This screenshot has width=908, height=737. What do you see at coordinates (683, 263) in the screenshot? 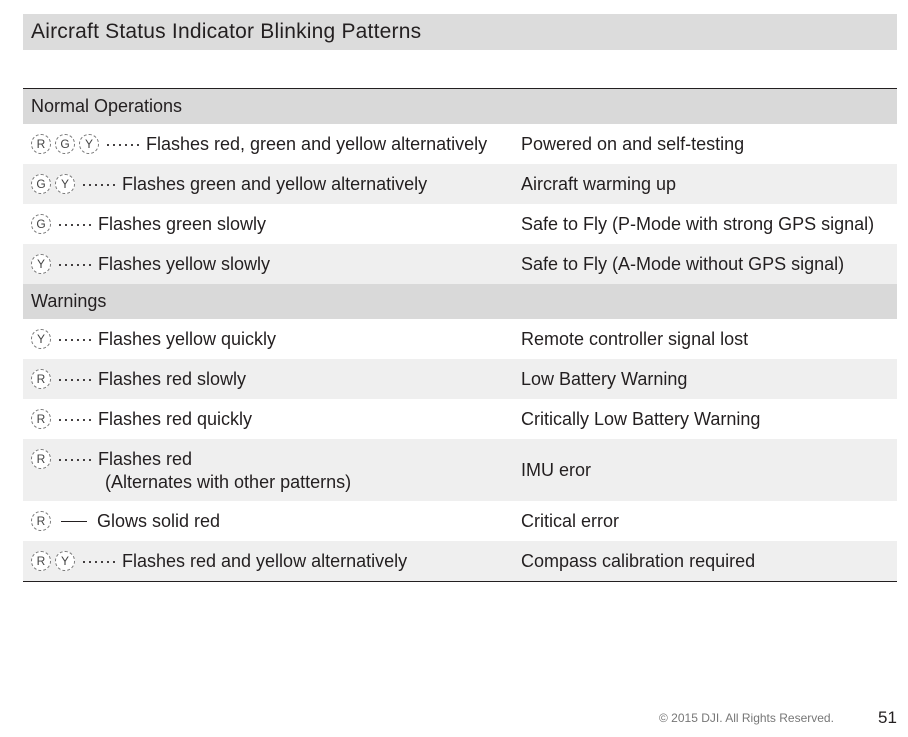
I see `meaning-cell: Safe to Fly (A-Mode without GPS signal)` at bounding box center [683, 263].